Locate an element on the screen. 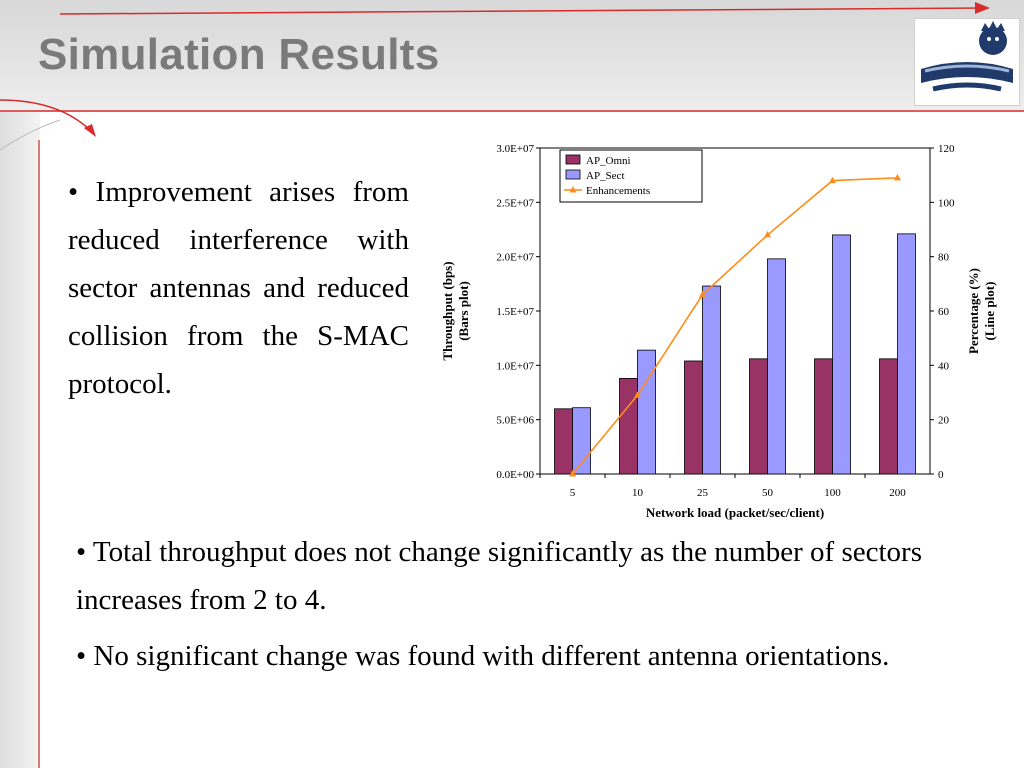 The width and height of the screenshot is (1024, 768). y-tick-label: 1.0E+07 is located at coordinates (515, 366).